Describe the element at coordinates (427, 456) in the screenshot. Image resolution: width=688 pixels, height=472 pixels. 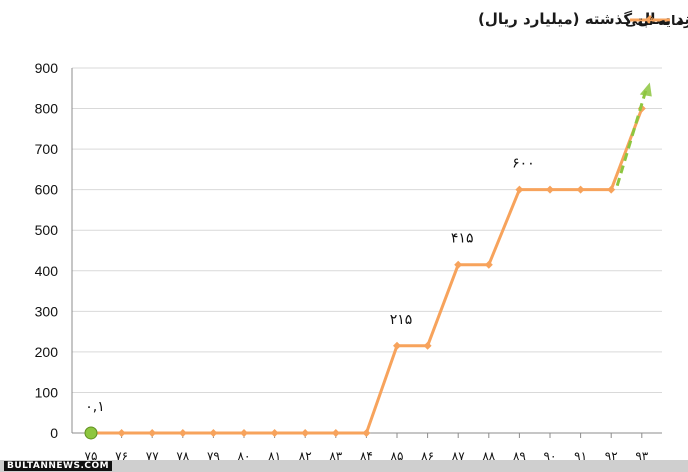
I see `x-tick-label: ۸۶` at that location.